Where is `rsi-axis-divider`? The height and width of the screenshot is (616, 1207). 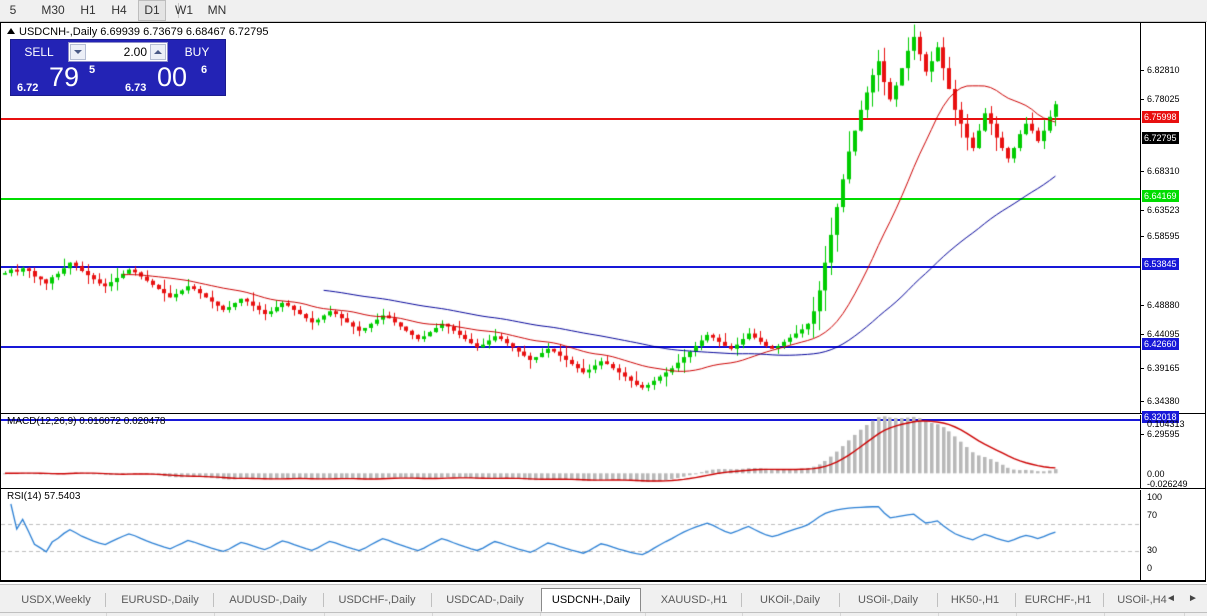
rsi-axis-divider is located at coordinates (1140, 535).